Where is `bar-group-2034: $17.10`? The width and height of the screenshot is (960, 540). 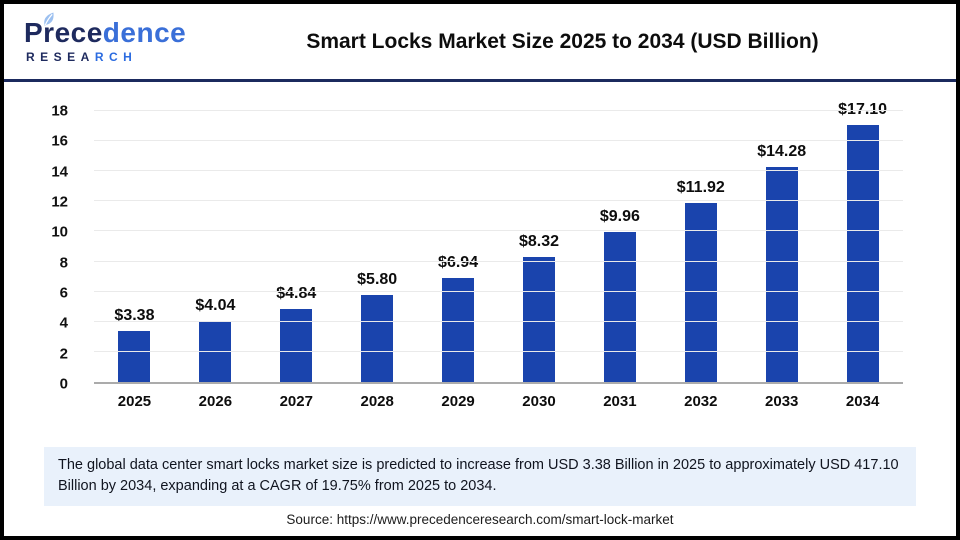
bar-group-2034: $17.10 is located at coordinates (862, 241).